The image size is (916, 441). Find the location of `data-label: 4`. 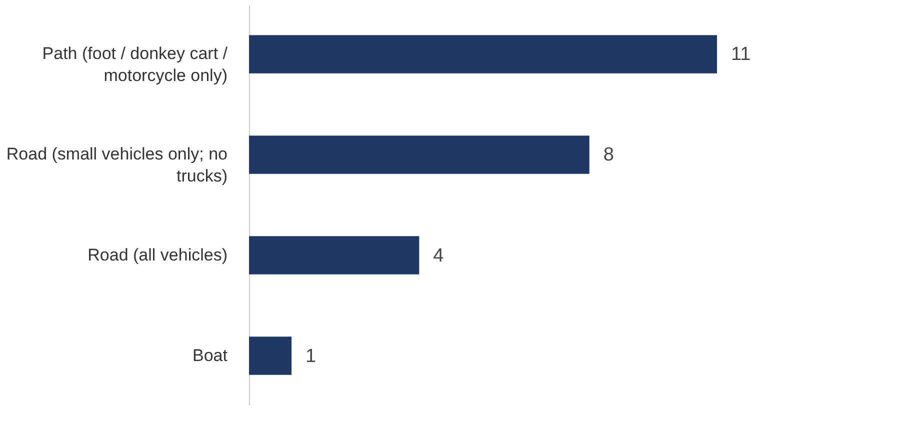

data-label: 4 is located at coordinates (438, 255).